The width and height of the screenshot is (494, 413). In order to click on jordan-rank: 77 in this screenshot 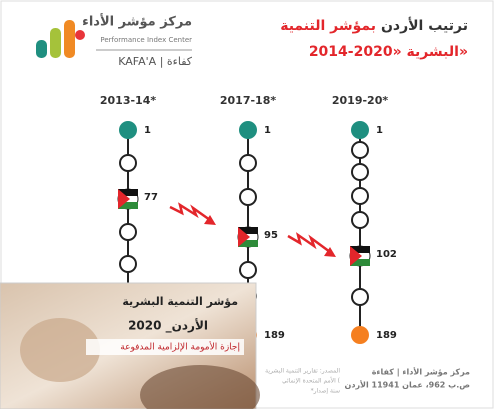, I will do `click(151, 197)`.